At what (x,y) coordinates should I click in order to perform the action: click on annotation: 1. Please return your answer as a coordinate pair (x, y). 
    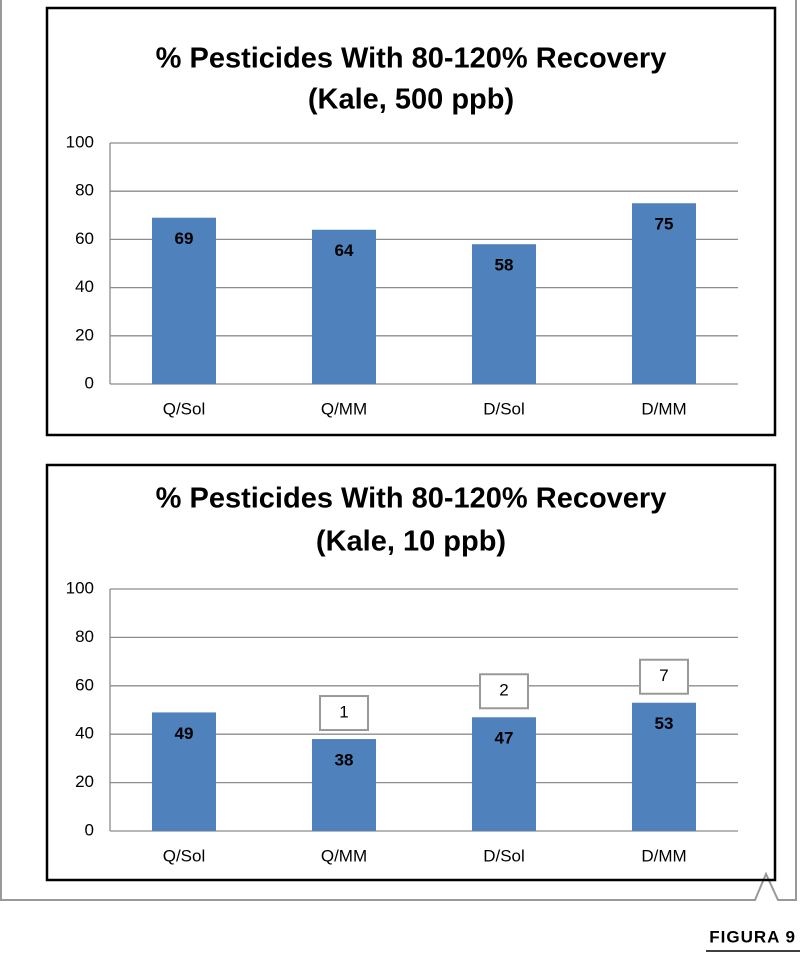
    Looking at the image, I should click on (343, 712).